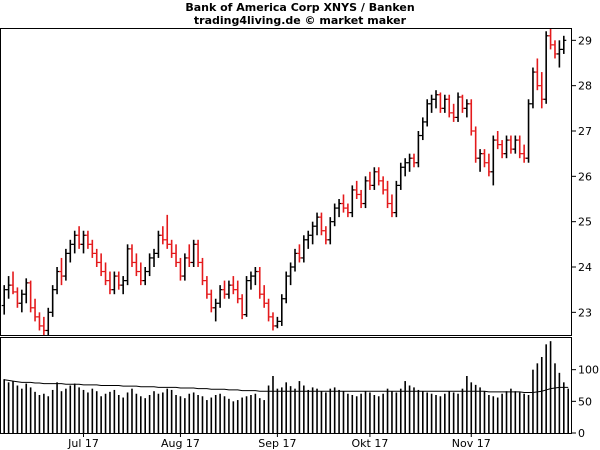 This screenshot has height=450, width=600. Describe the element at coordinates (585, 312) in the screenshot. I see `price-tick-label: 23` at that location.